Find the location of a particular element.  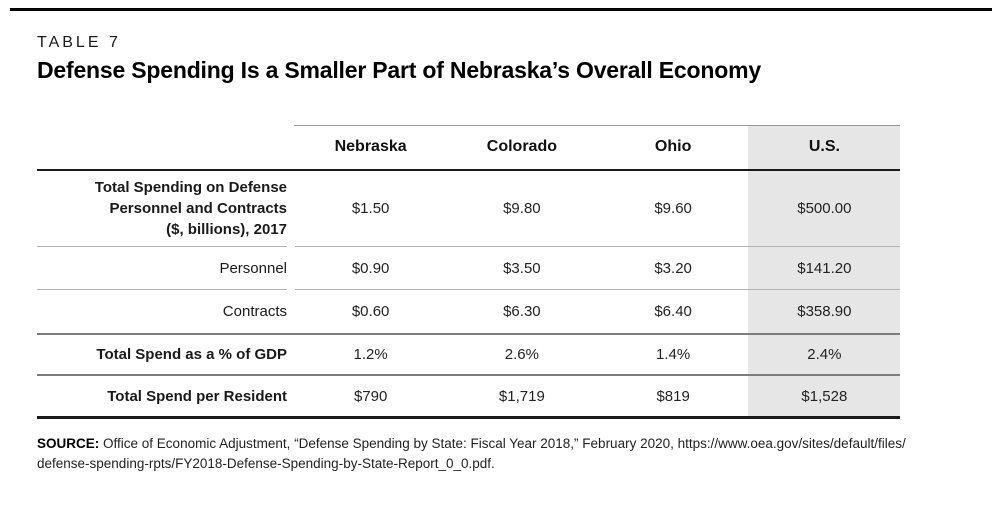

header-bottom-rule is located at coordinates (468, 170).